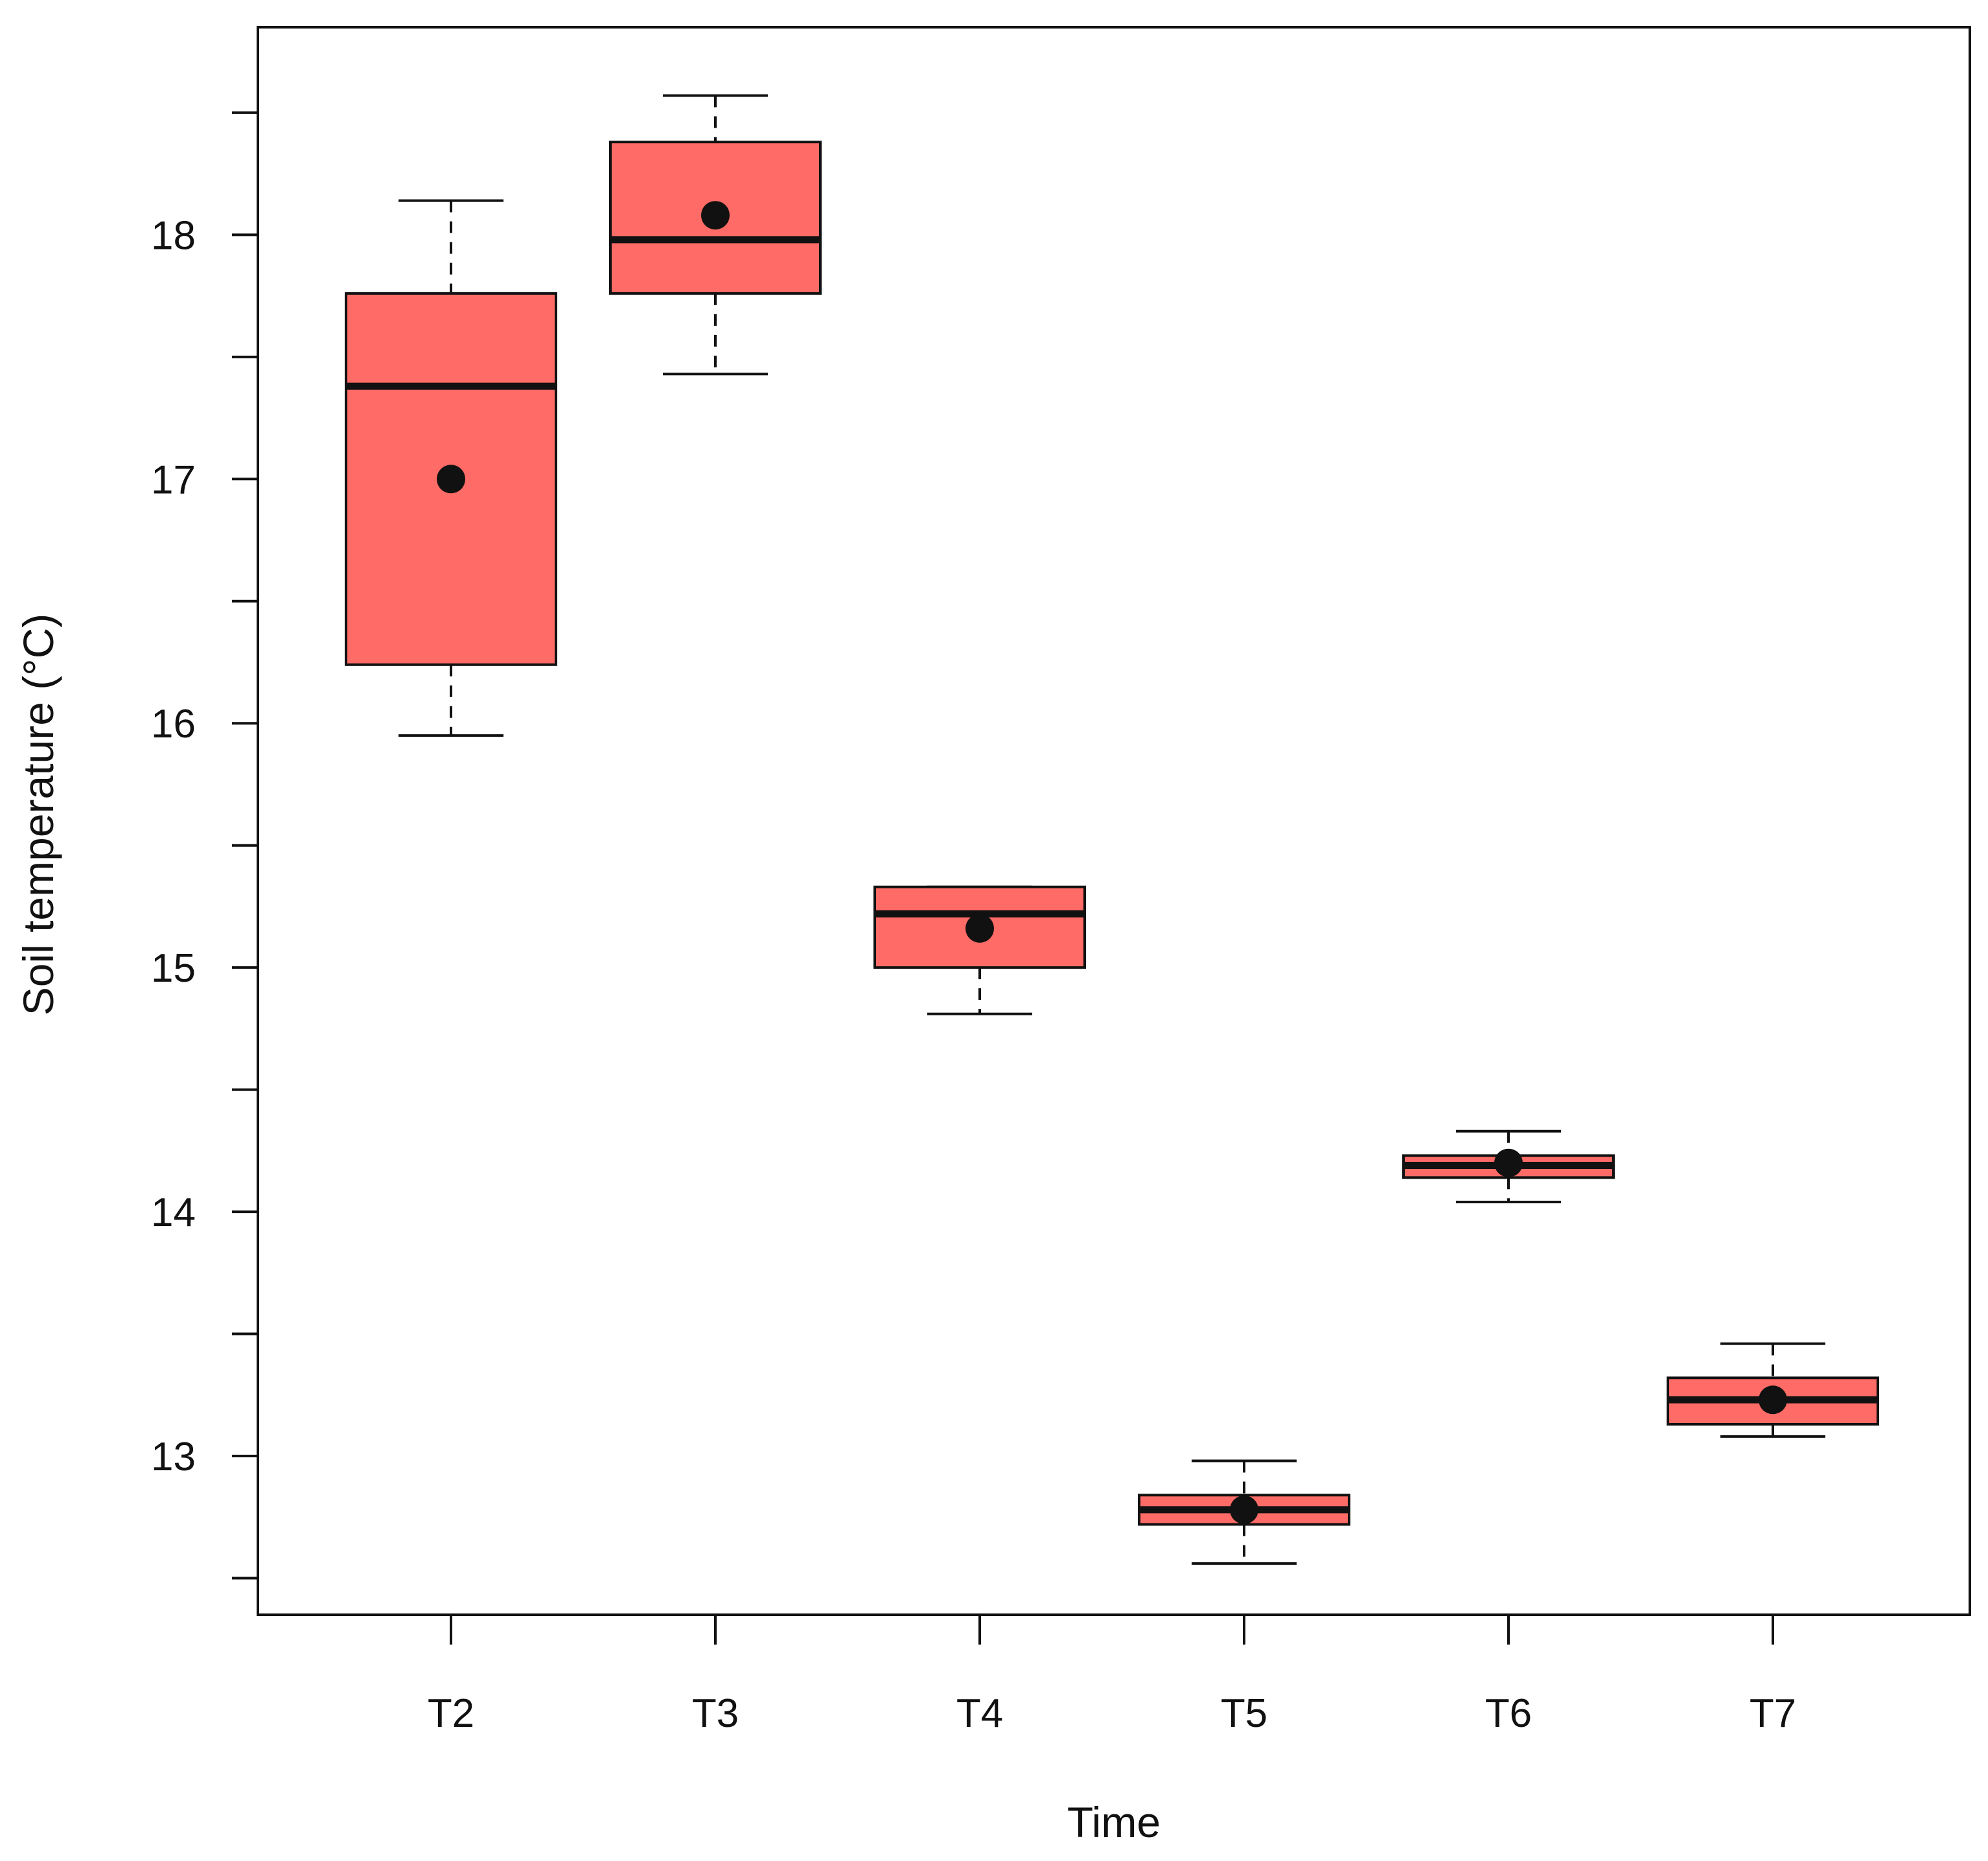 This screenshot has height=1861, width=1988. What do you see at coordinates (1244, 1713) in the screenshot?
I see `x-tick-label: T5` at bounding box center [1244, 1713].